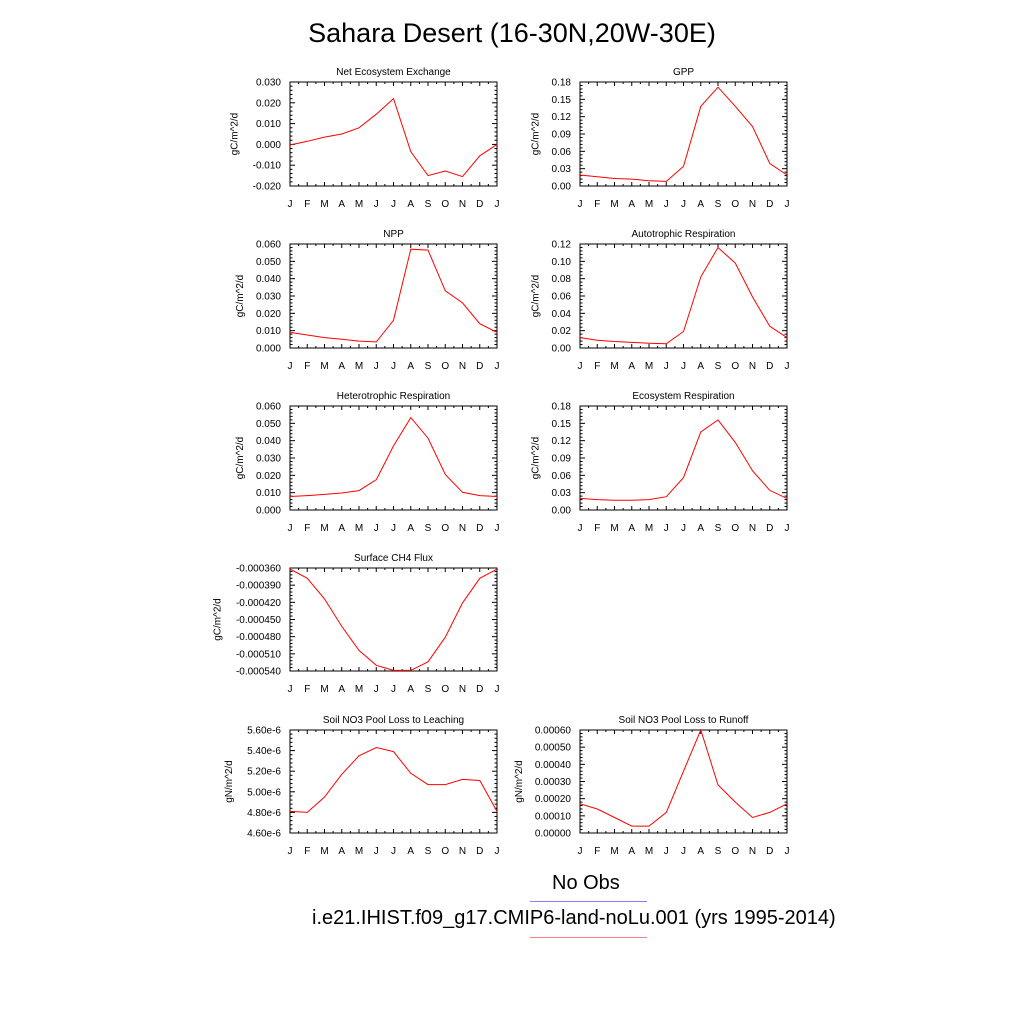 Image resolution: width=1024 pixels, height=1024 pixels. I want to click on y-tick-label: -0.000360, so click(258, 569).